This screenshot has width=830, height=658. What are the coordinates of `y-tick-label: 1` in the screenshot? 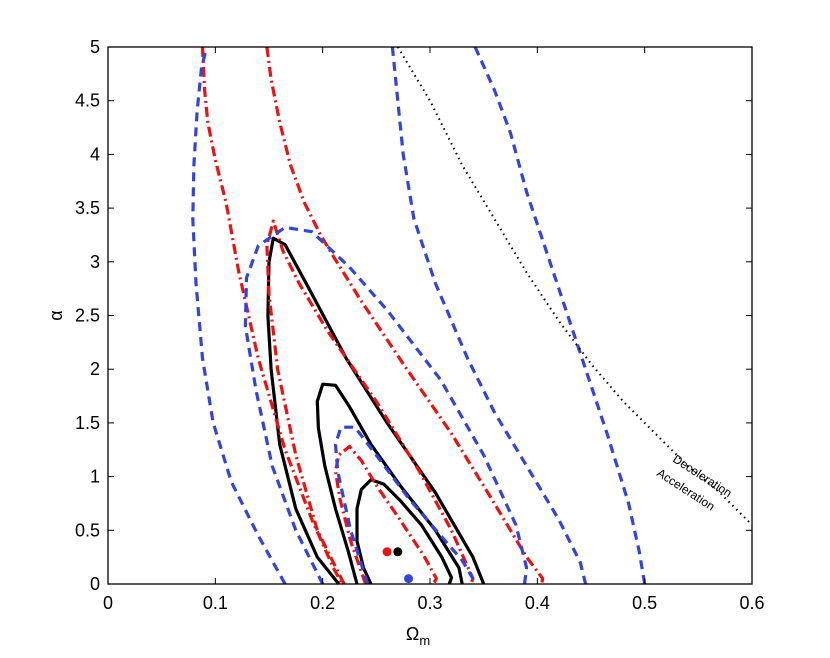 It's located at (95, 477).